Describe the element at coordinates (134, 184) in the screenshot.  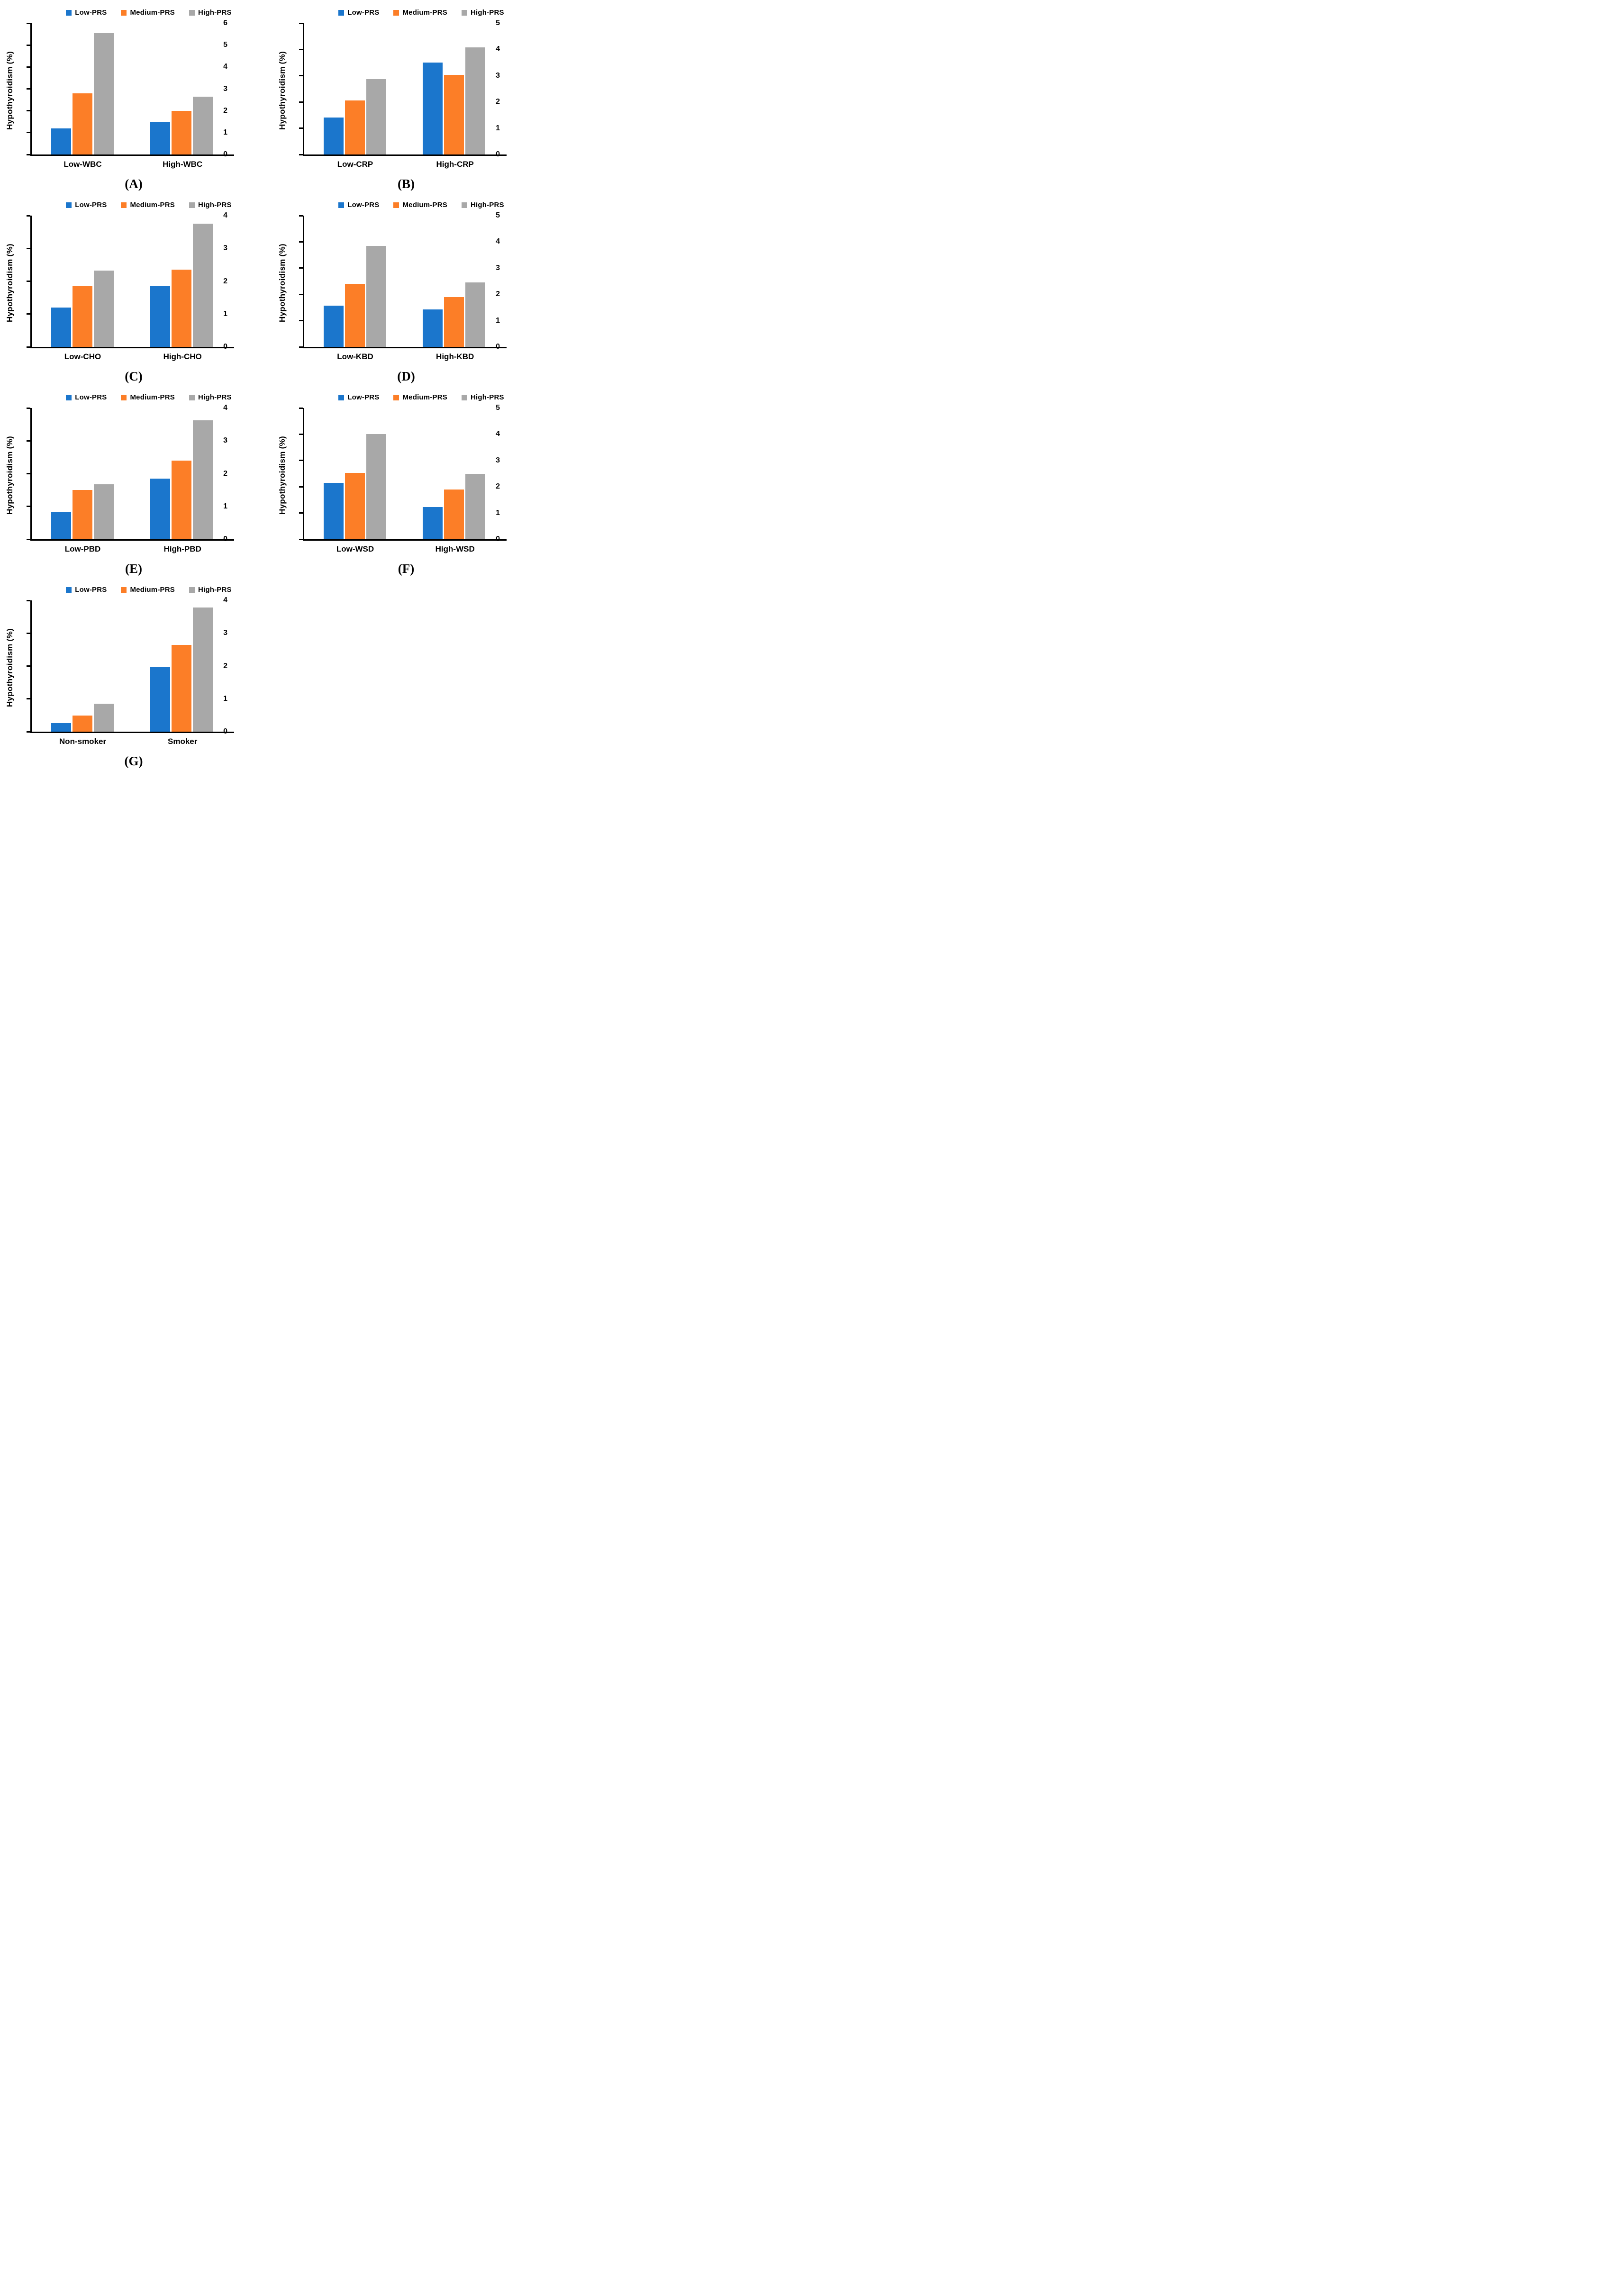
I see `panel-caption: (A)` at that location.